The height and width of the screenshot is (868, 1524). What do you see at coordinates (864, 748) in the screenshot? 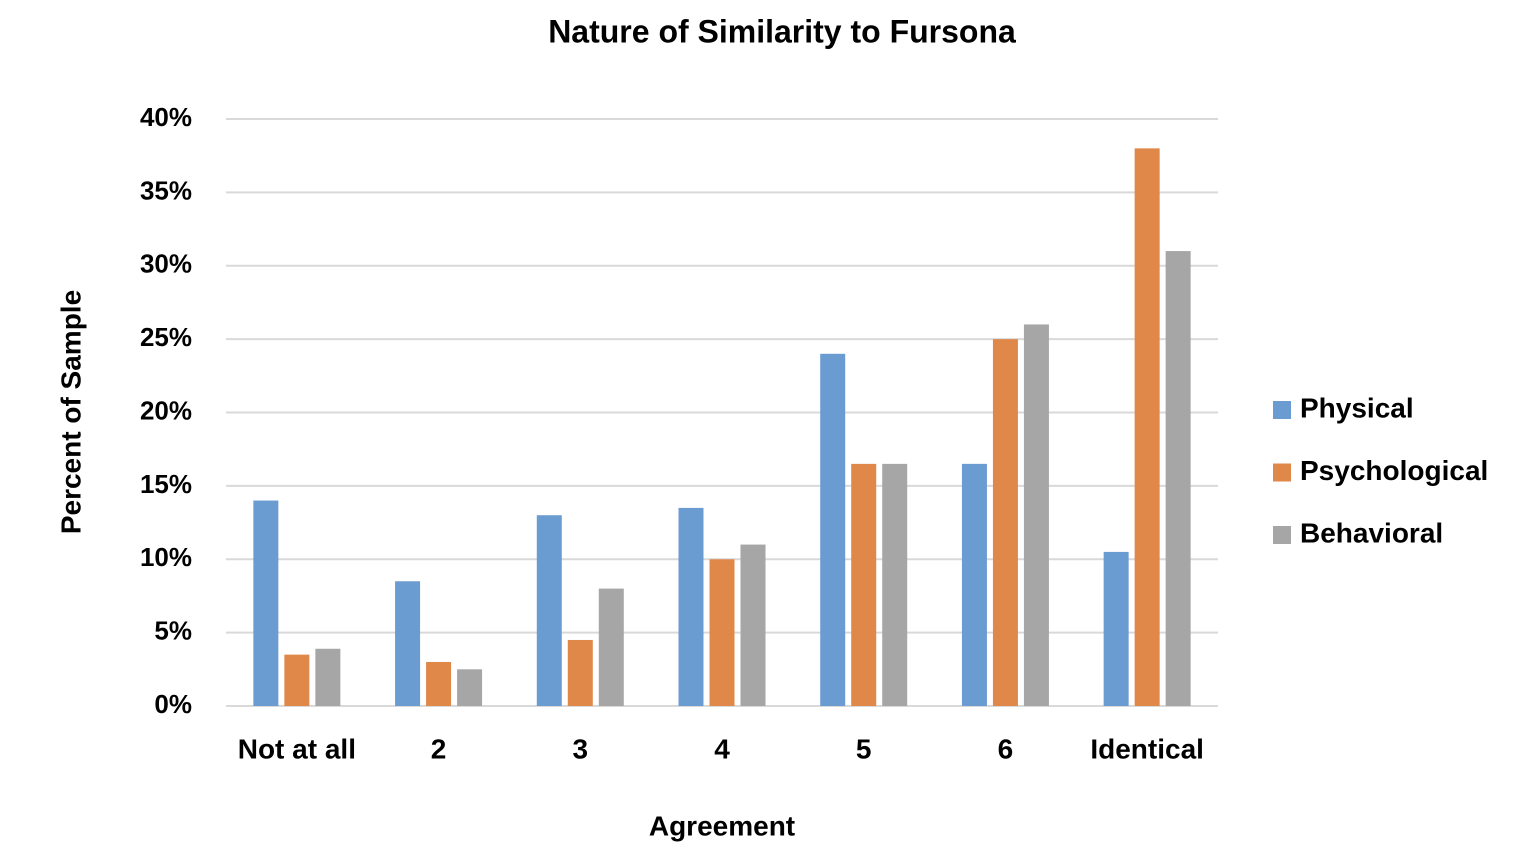
I see `x-tick-label: 5` at bounding box center [864, 748].